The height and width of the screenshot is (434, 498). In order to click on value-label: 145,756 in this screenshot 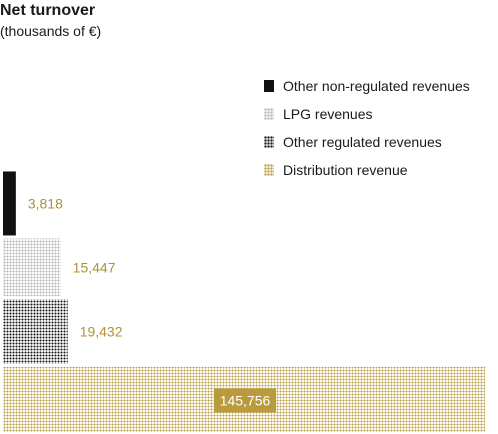, I will do `click(245, 400)`.